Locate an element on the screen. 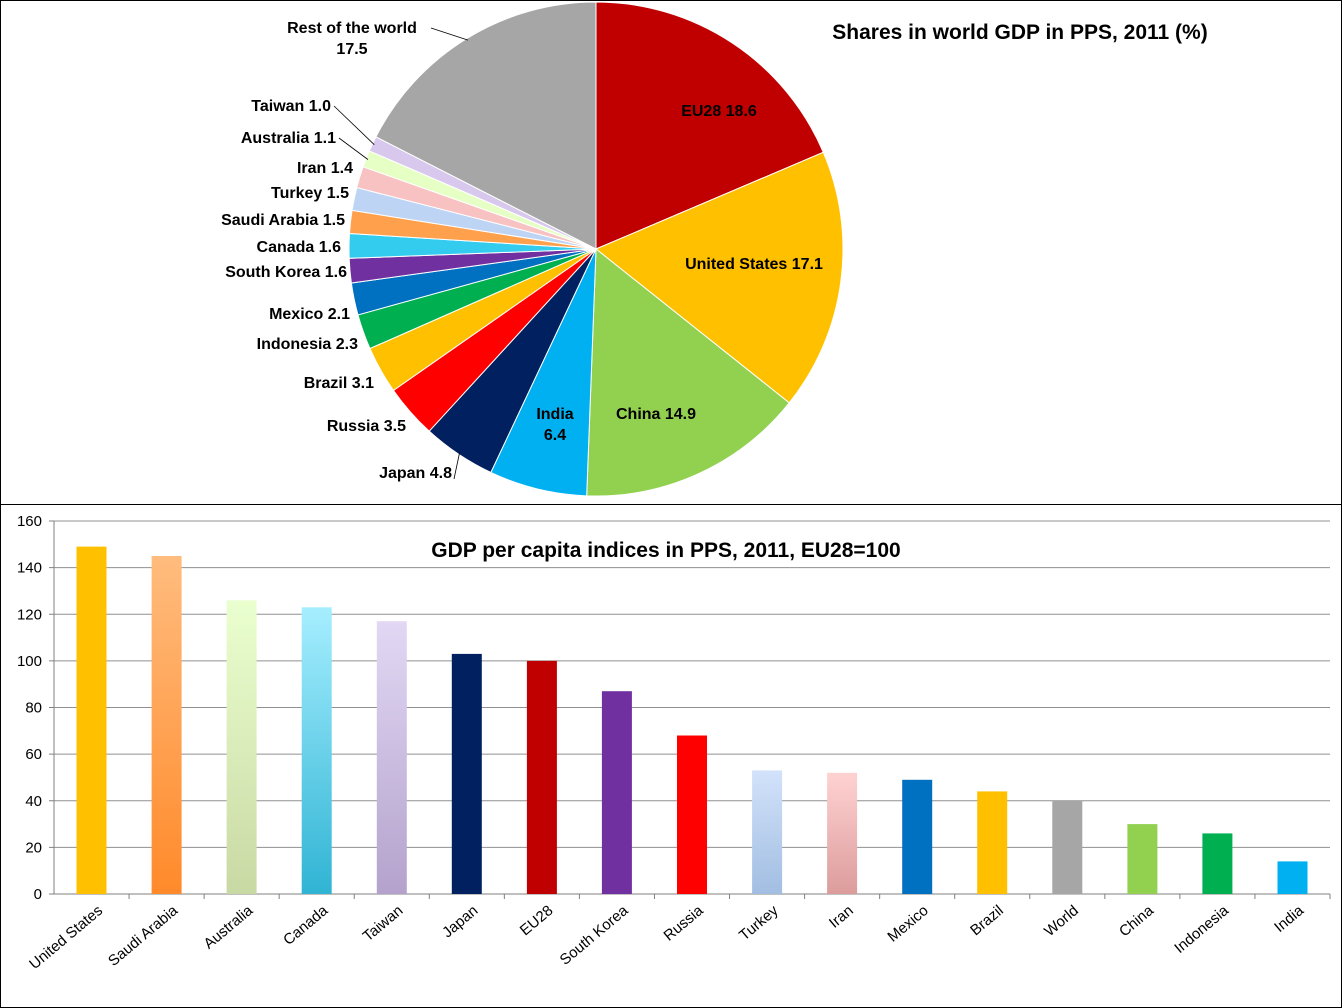 The image size is (1344, 1008). x-tick-label-saudi-arabia: Saudi Arabia is located at coordinates (143, 936).